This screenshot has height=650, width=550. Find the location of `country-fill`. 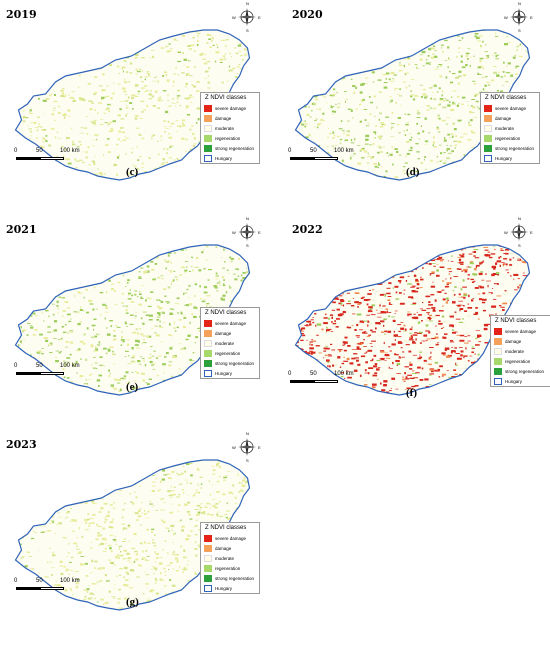

country-fill is located at coordinates (132, 535).